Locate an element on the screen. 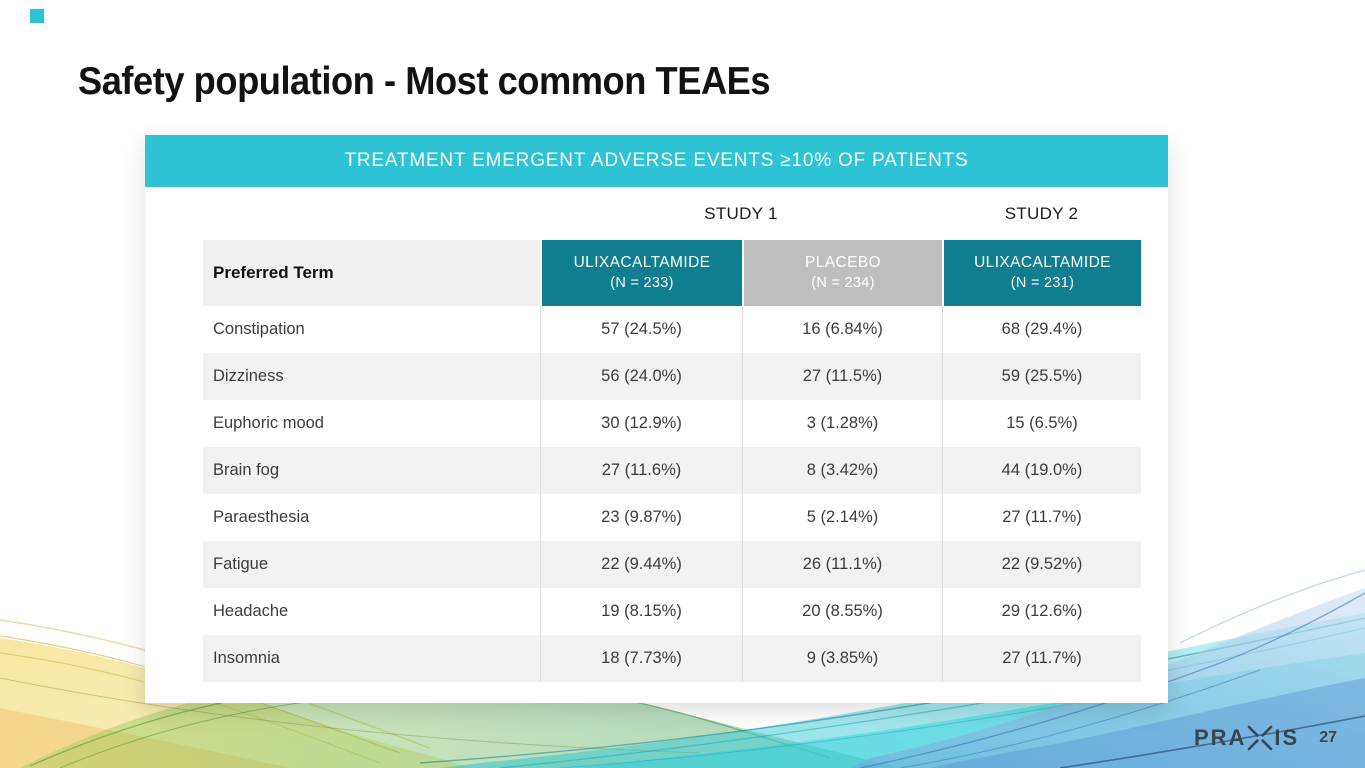 The image size is (1365, 768). term-cell: Paraesthesia is located at coordinates (371, 517).